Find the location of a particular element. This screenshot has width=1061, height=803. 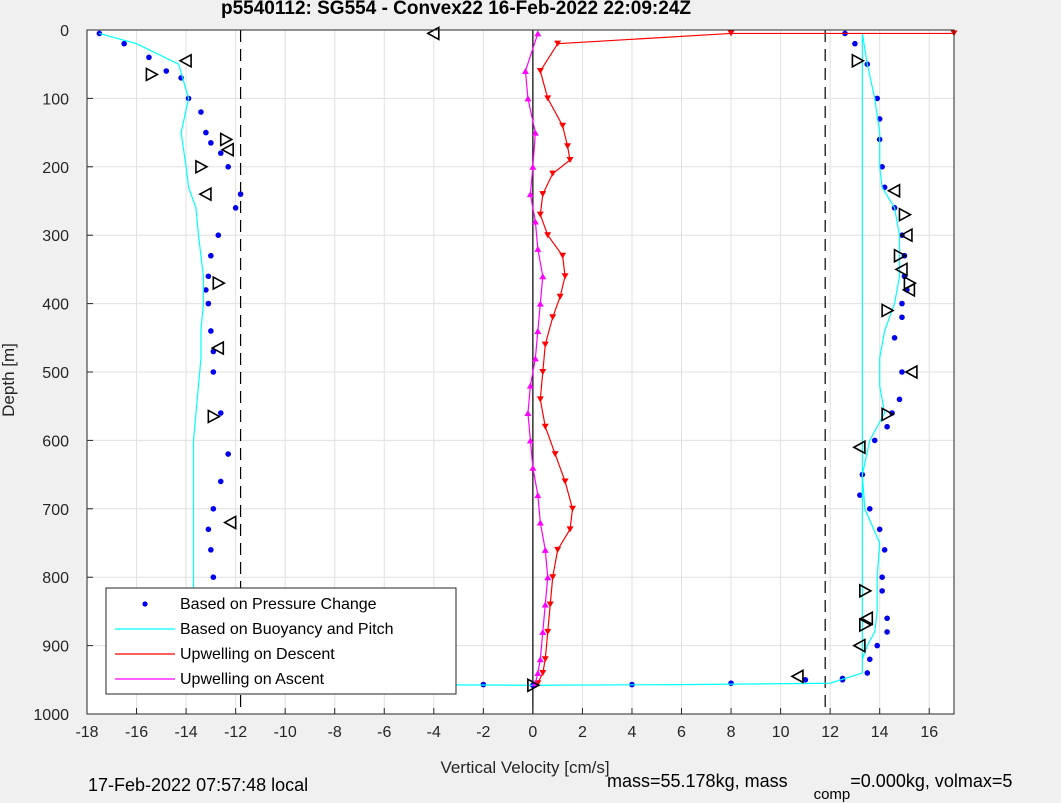

y-tick-label: 800 is located at coordinates (55, 578).